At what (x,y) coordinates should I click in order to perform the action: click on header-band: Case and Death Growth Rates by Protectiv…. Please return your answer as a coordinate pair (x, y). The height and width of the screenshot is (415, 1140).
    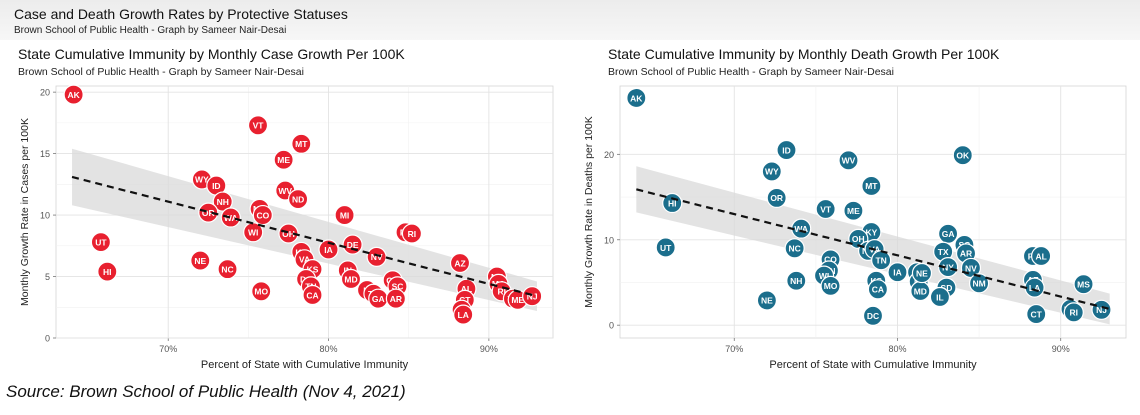
    Looking at the image, I should click on (570, 20).